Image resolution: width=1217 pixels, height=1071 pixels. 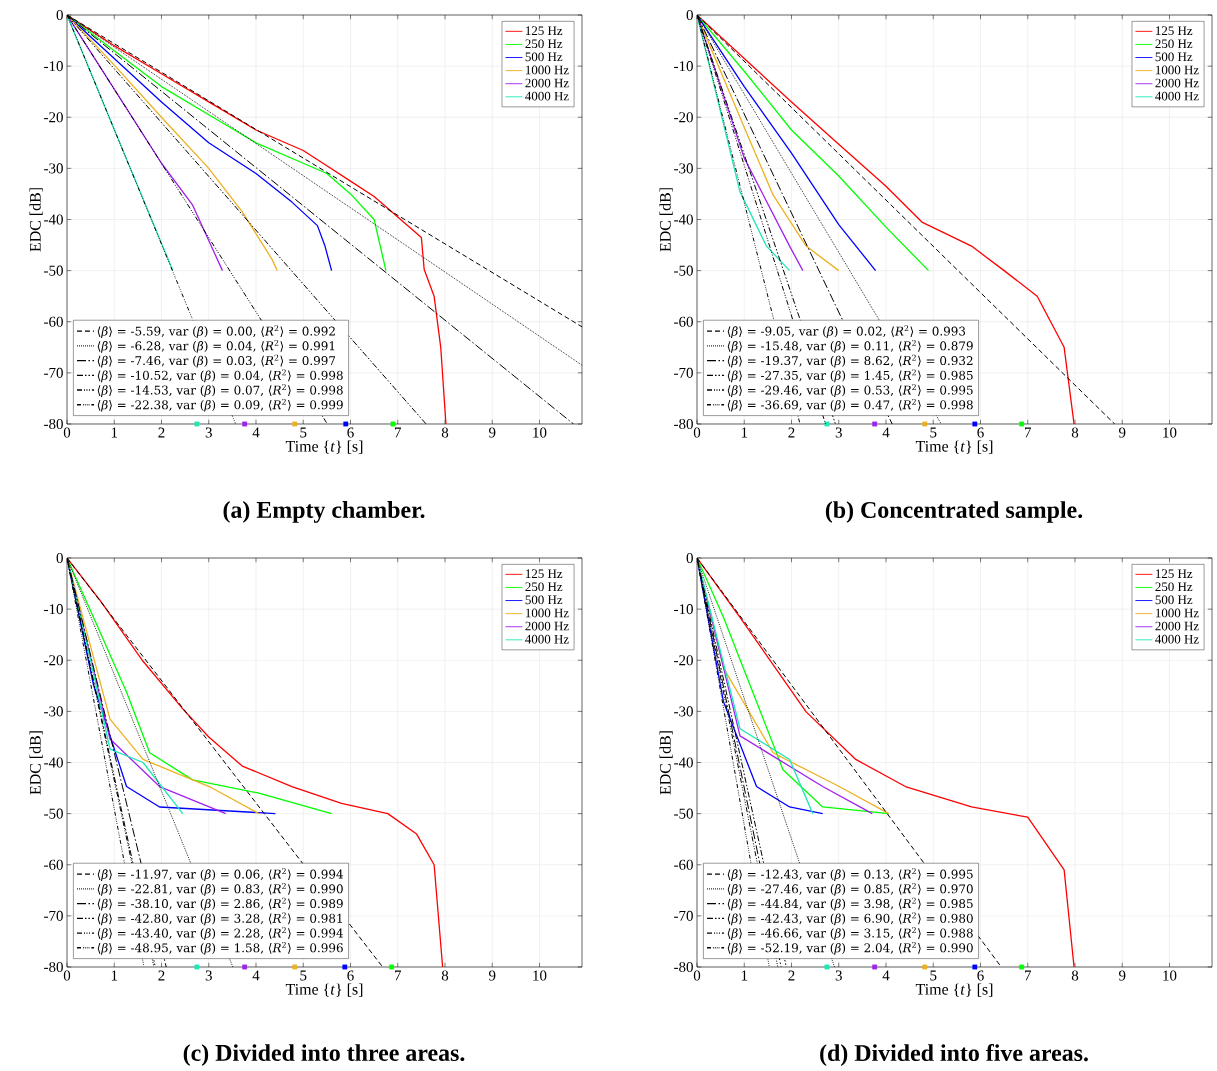 I want to click on legend-label: ⟨β⟩ = -27.46, var (β) = 0.85, ⟨R$^{2}$⟩ = 0.970, so click(x=850, y=889).